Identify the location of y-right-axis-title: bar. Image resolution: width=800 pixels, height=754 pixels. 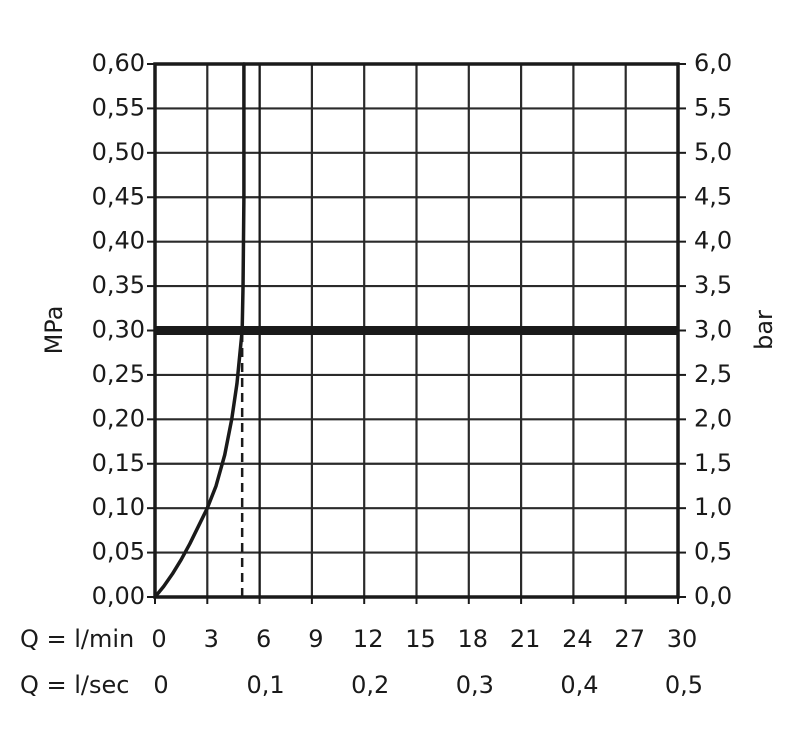
(764, 330).